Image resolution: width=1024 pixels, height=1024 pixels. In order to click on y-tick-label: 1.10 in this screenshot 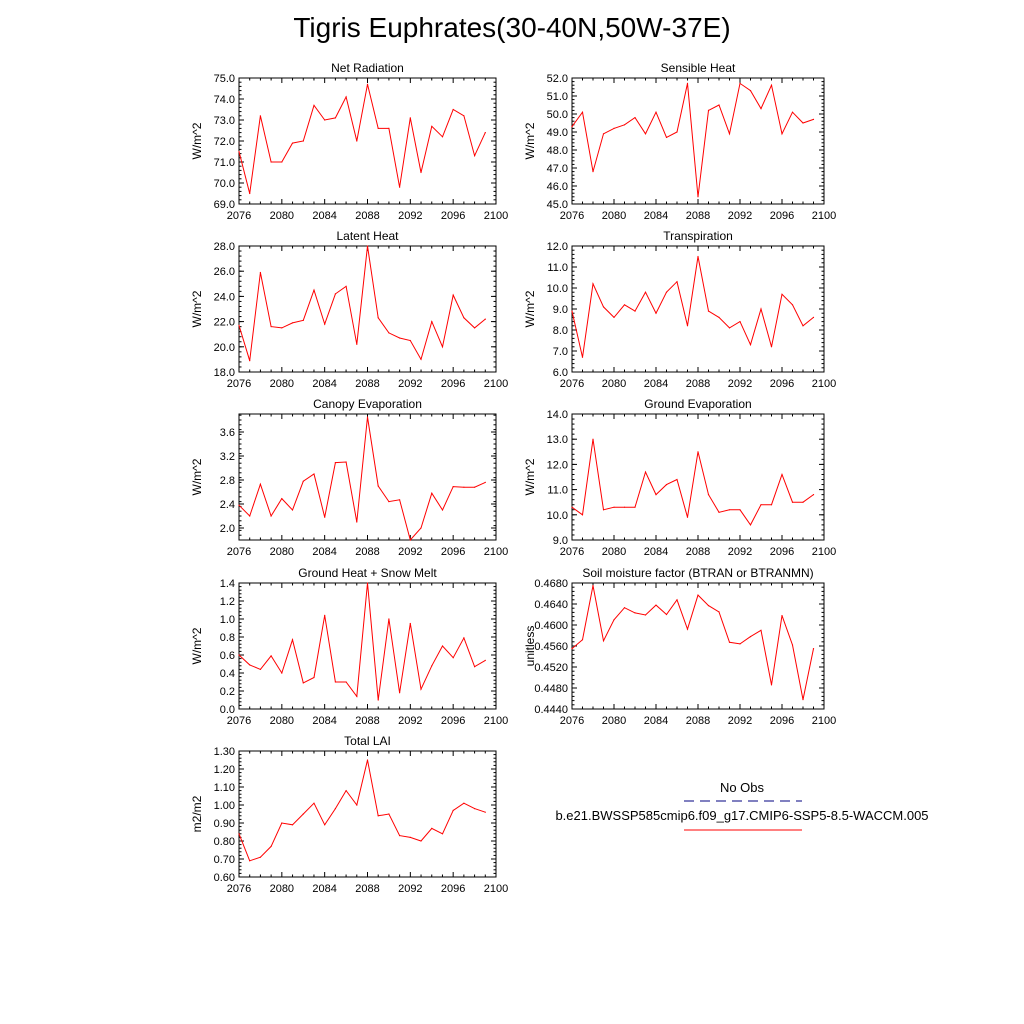, I will do `click(224, 788)`.